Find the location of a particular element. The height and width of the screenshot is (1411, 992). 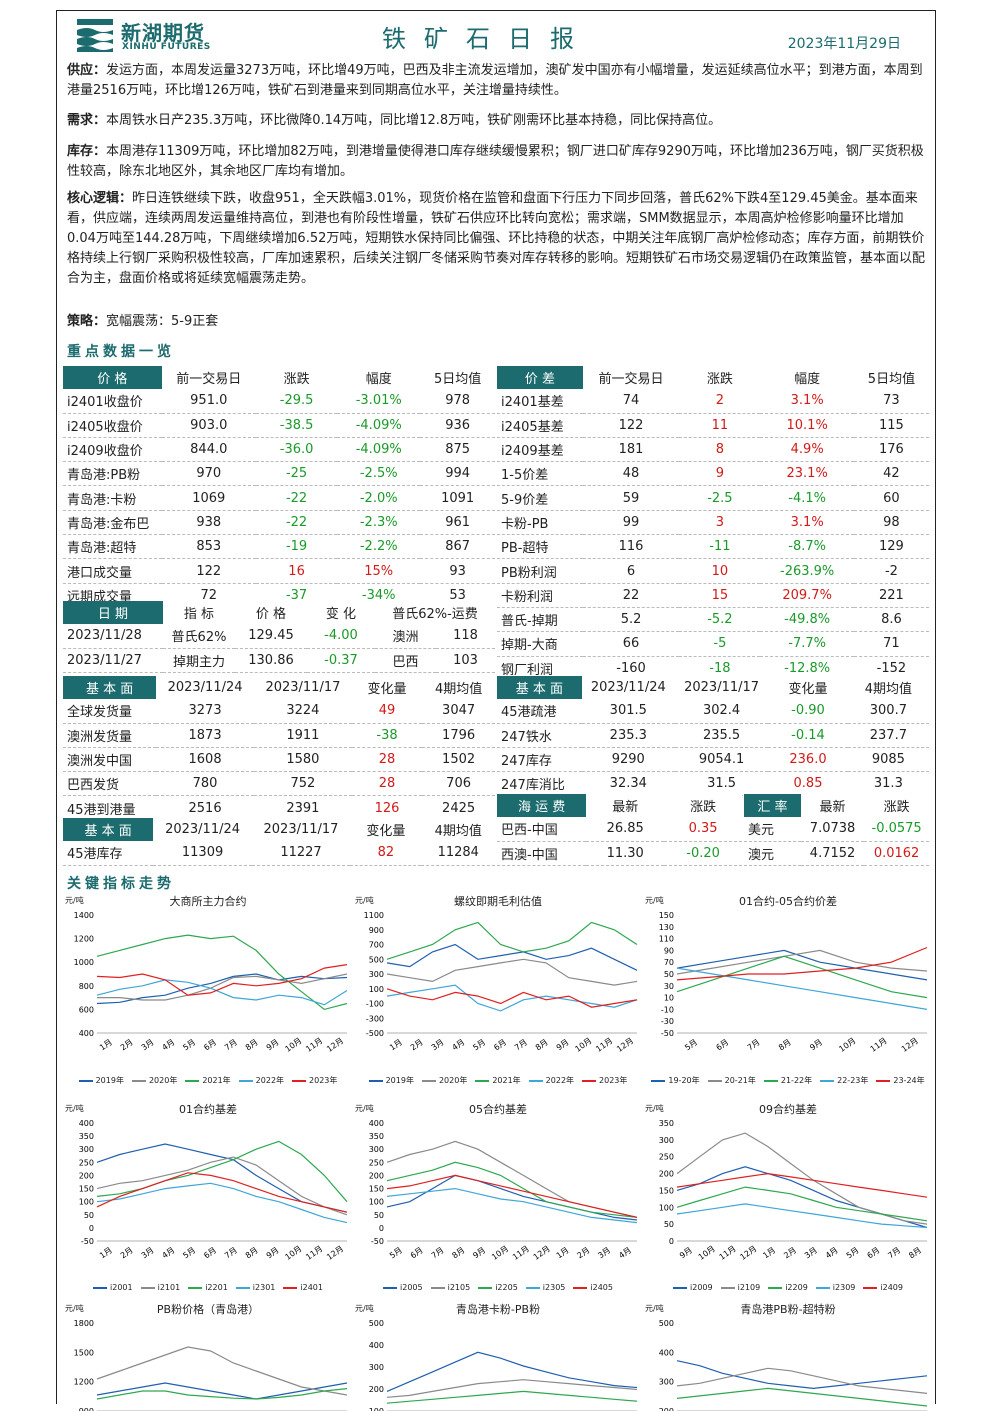

fund1-cell: 3273 is located at coordinates (205, 711).